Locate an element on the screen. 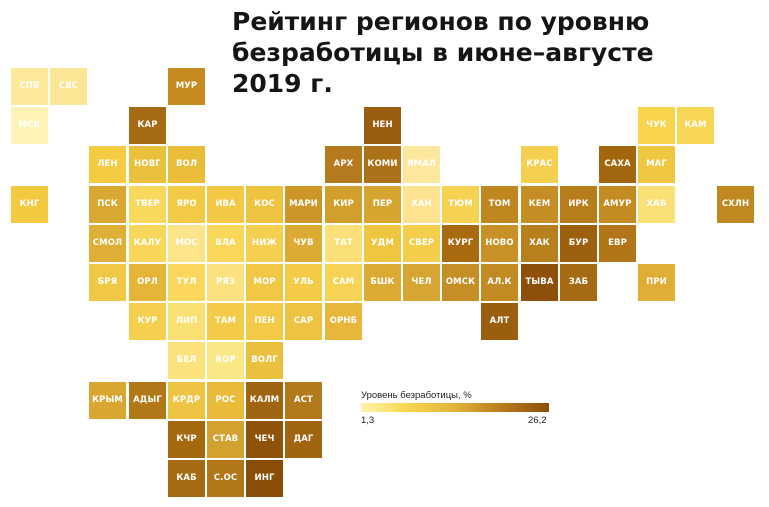 The height and width of the screenshot is (507, 769). region-tile: МАГ is located at coordinates (656, 164).